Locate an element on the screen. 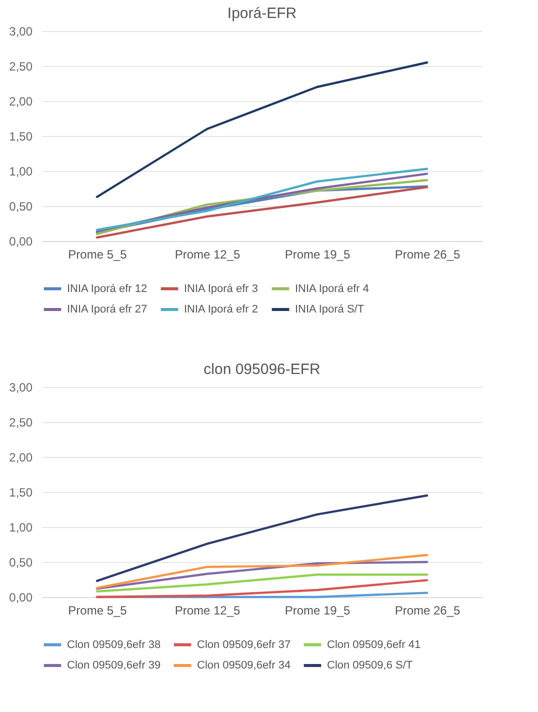  legend-label: INIA Iporá S/T is located at coordinates (329, 310).